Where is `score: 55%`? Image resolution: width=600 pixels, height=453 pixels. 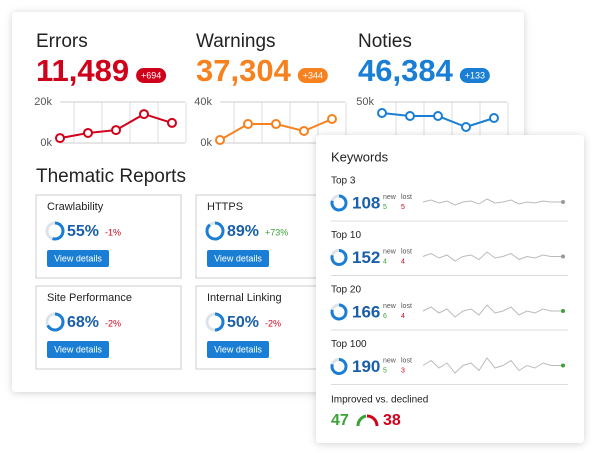
score: 55% is located at coordinates (83, 231).